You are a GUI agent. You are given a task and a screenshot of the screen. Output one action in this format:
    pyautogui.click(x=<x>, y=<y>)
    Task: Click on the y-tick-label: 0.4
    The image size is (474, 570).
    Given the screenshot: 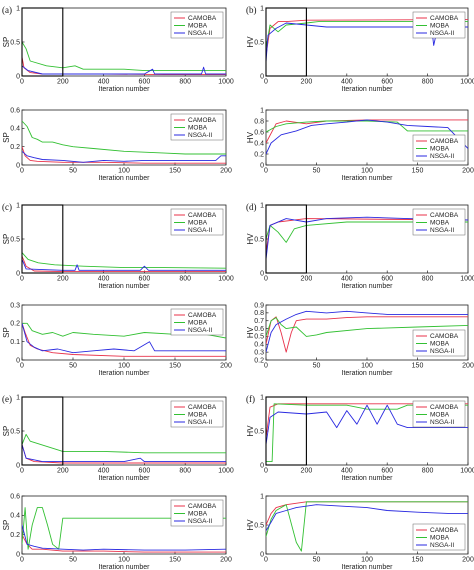 What is the action you would take?
    pyautogui.click(x=259, y=345)
    